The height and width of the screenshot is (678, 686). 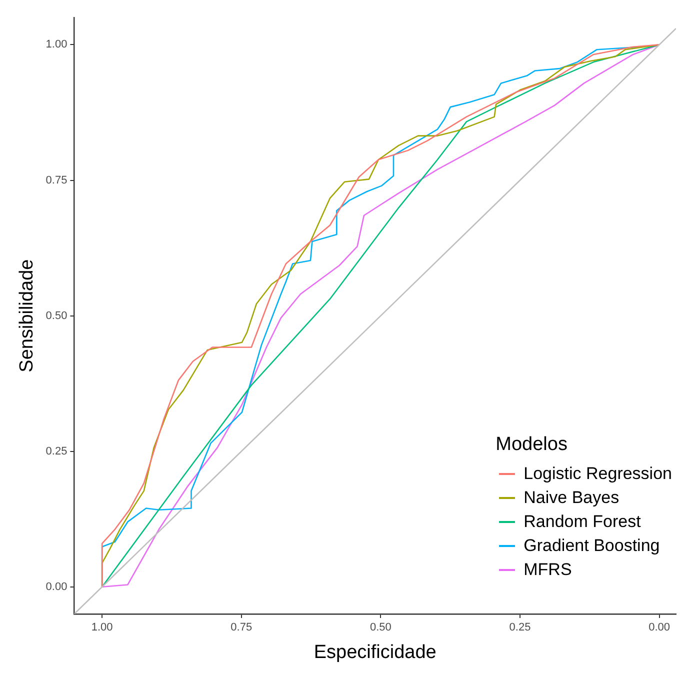 I want to click on x-axis-title: Especificidade, so click(x=375, y=652).